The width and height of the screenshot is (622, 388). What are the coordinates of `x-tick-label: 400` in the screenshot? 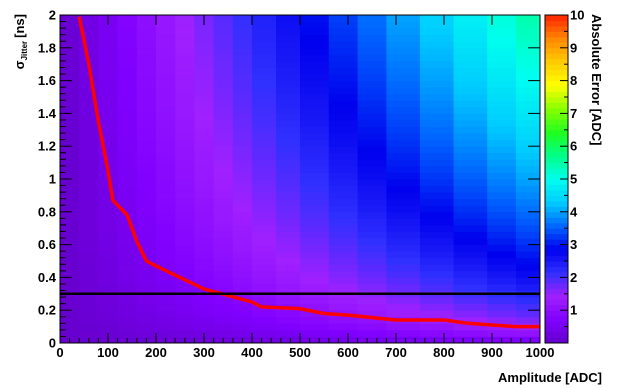 It's located at (252, 352).